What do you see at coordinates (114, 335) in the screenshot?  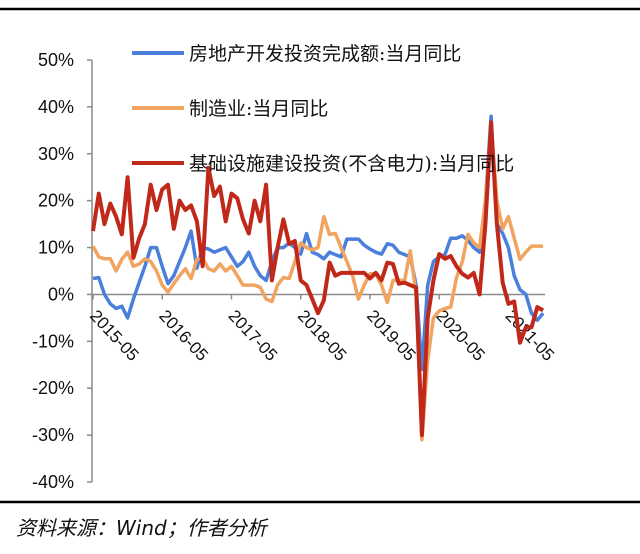 I see `x-tick-label: 2015-05` at bounding box center [114, 335].